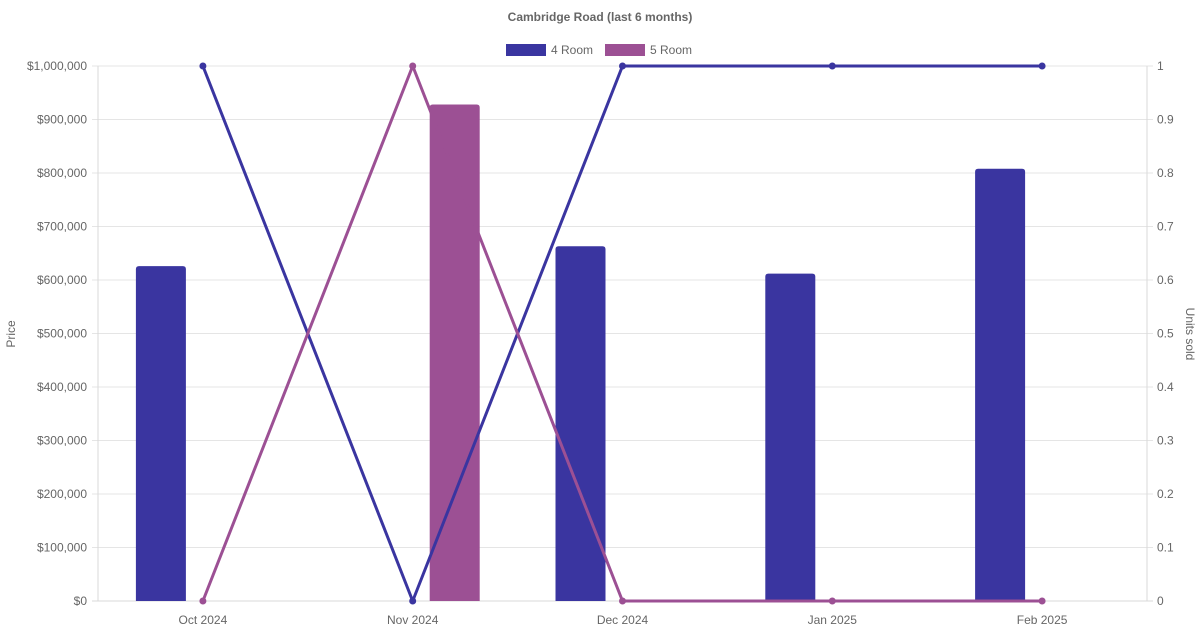 The height and width of the screenshot is (630, 1200). Describe the element at coordinates (62, 334) in the screenshot. I see `y-left-tick-label: $500,000` at that location.